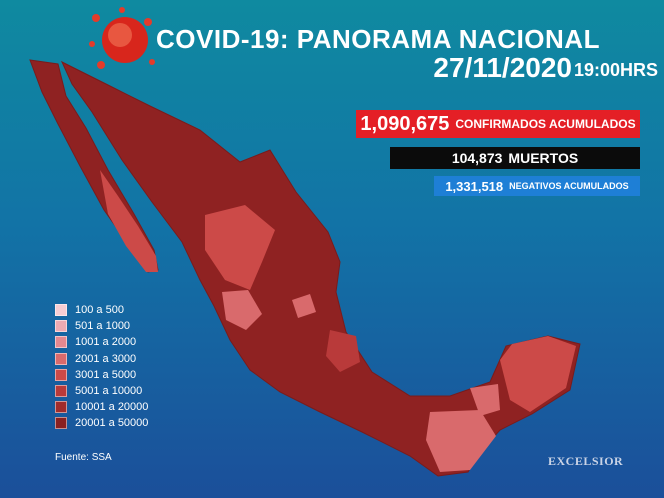  Describe the element at coordinates (112, 423) in the screenshot. I see `legend-label: 20001 a 50000` at that location.